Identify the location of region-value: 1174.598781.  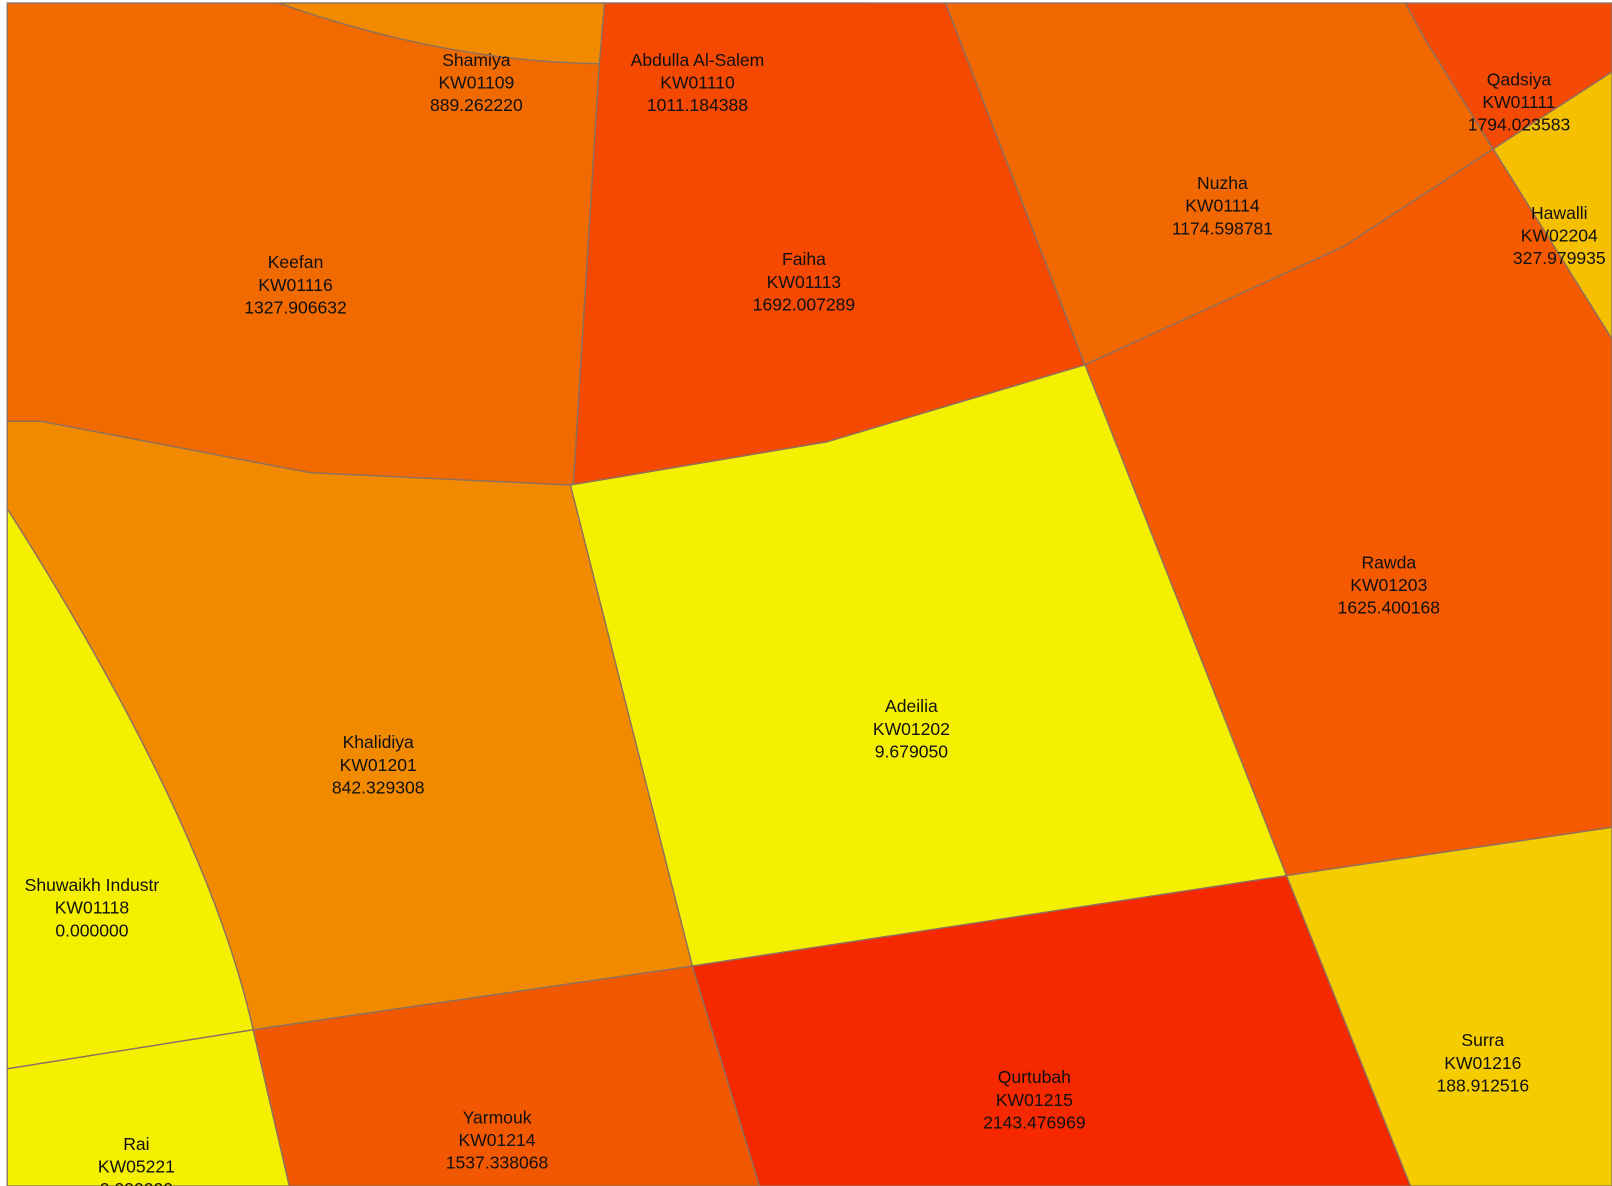
(1222, 228).